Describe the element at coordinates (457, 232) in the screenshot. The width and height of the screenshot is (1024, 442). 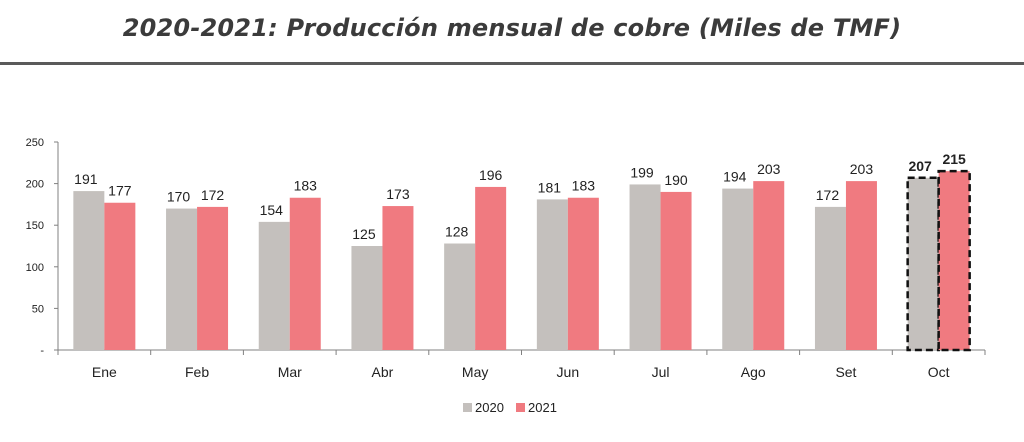
I see `data-label: 128` at that location.